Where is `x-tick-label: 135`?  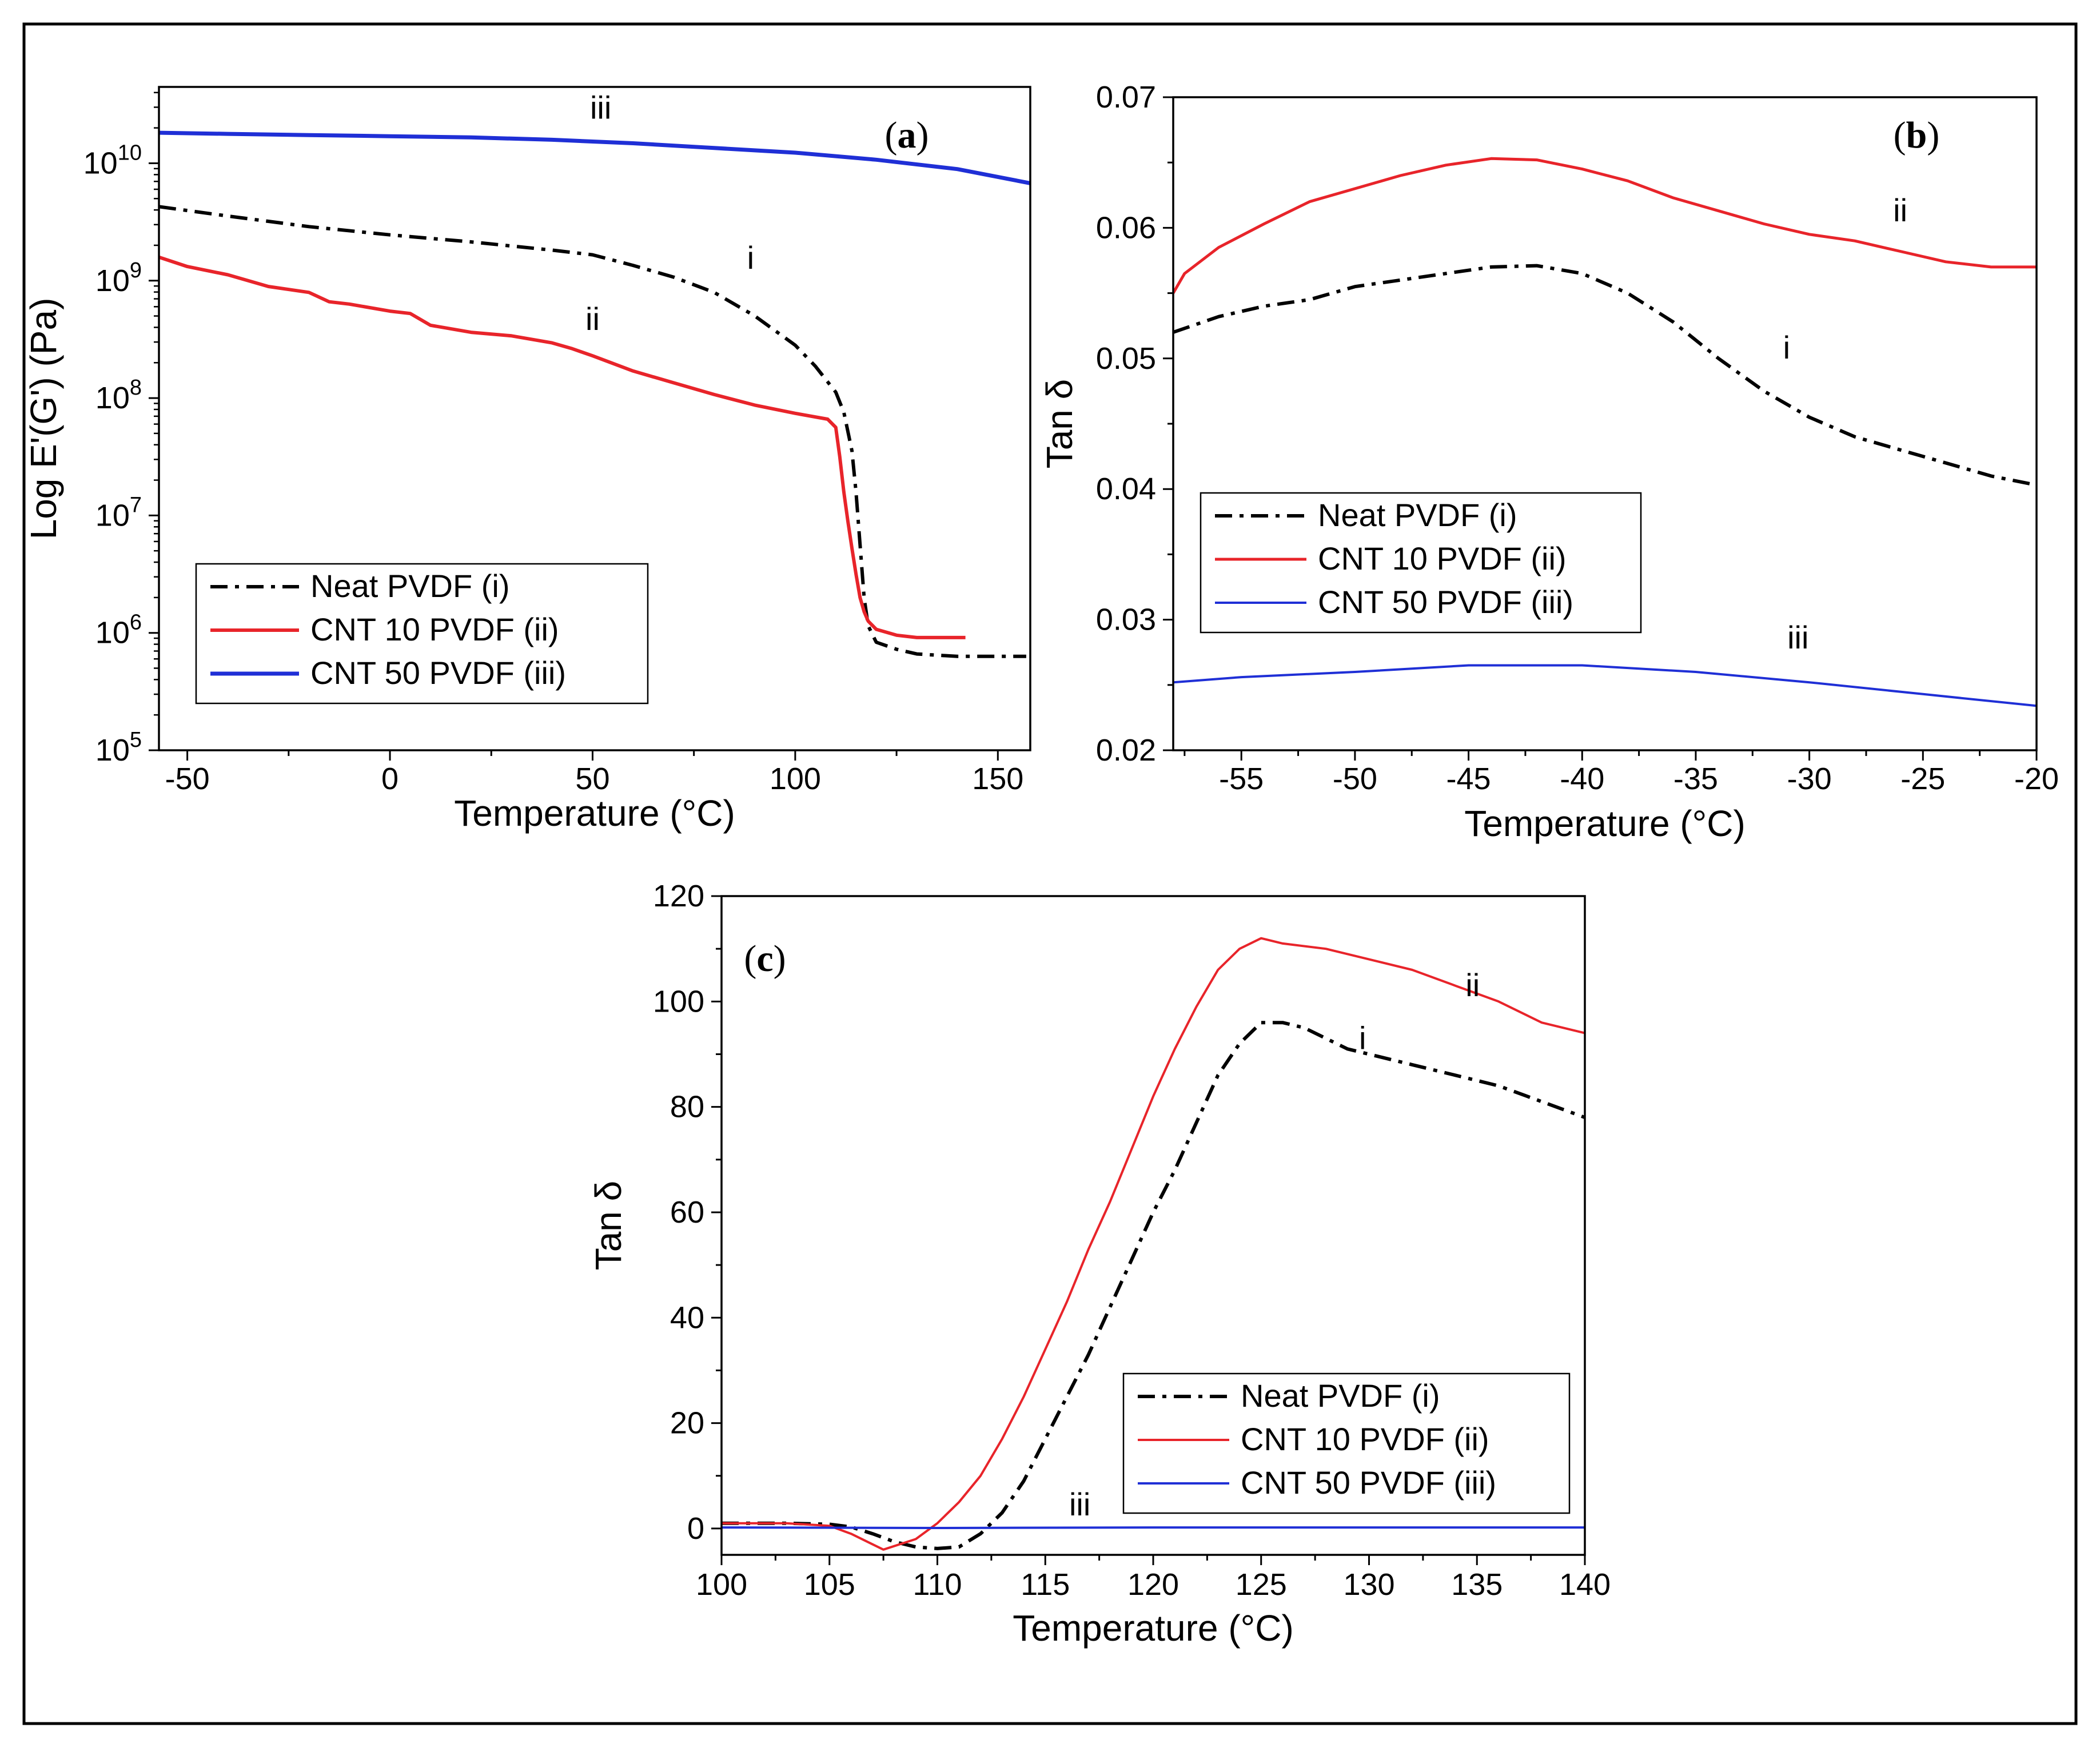
x-tick-label: 135 is located at coordinates (1477, 1584).